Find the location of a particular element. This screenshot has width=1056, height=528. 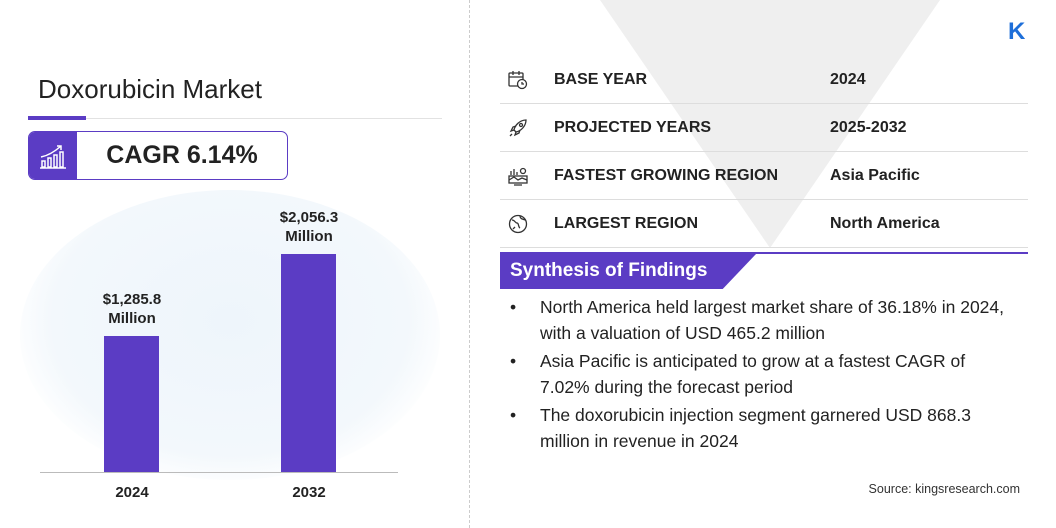

rocket-icon is located at coordinates (527, 128).